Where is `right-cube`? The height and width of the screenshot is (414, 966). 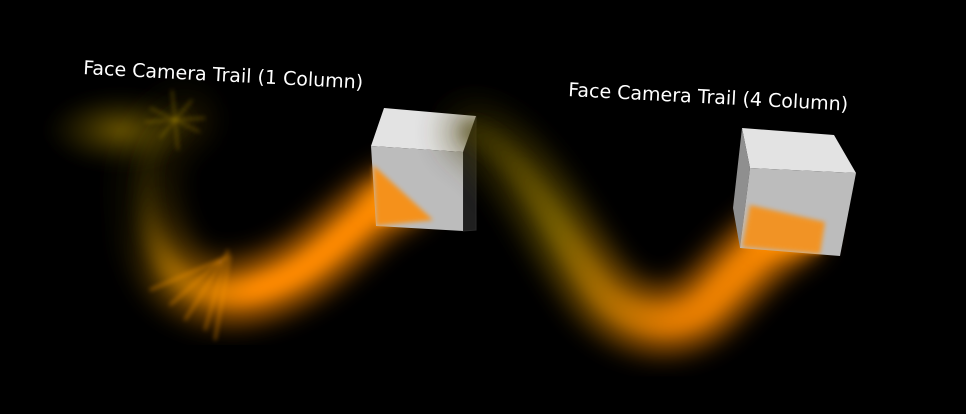 right-cube is located at coordinates (794, 192).